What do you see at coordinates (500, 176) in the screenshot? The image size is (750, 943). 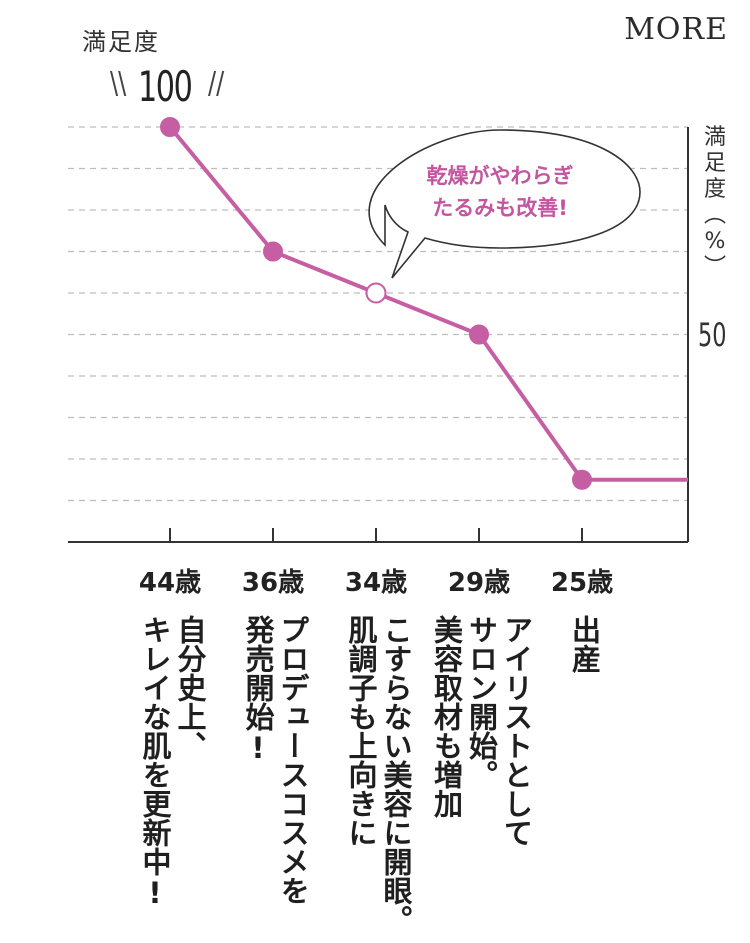 I see `speech-bubble-line-1: 乾燥がやわらぎ` at bounding box center [500, 176].